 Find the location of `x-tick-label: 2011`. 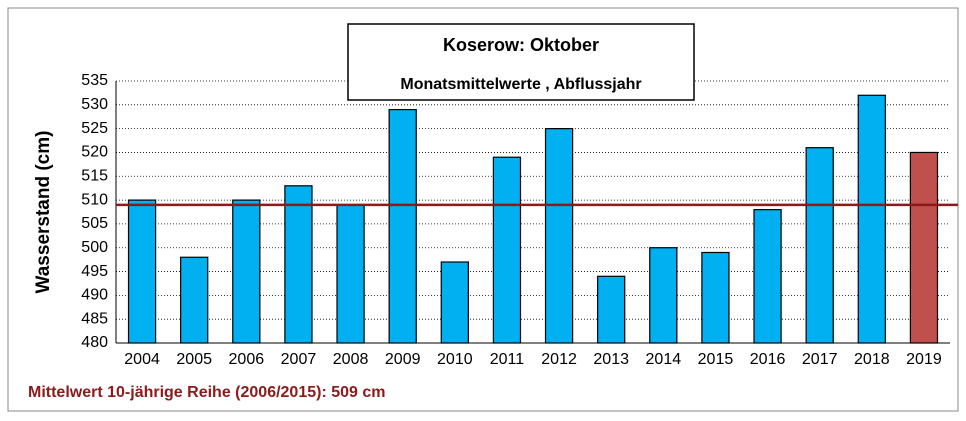

x-tick-label: 2011 is located at coordinates (507, 359).